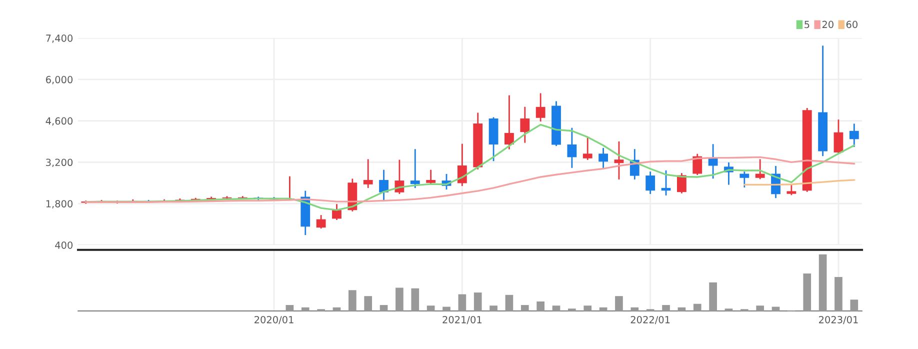  I want to click on x-tick-label: 2020/01, so click(274, 320).